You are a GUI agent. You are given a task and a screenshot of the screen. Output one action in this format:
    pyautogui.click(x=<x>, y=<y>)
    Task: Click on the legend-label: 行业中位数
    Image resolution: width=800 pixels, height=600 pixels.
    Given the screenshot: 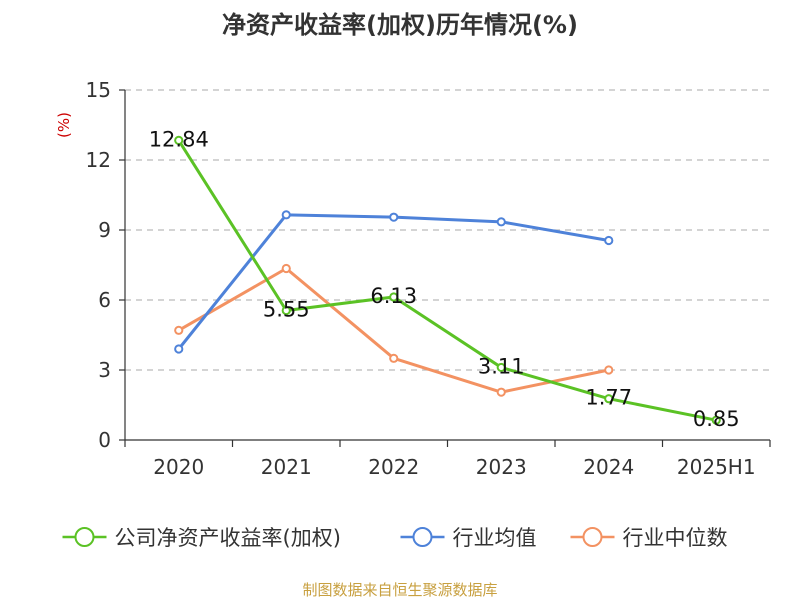 What is the action you would take?
    pyautogui.click(x=675, y=538)
    